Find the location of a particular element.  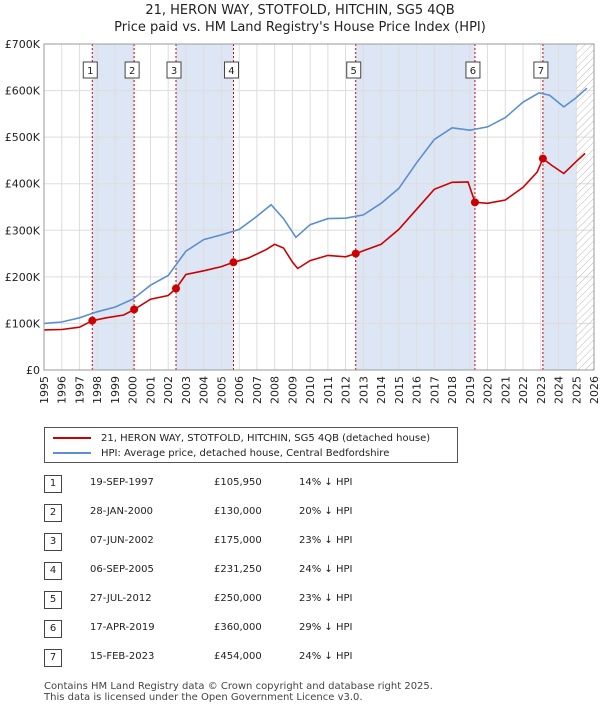

y-tick-label: £700K is located at coordinates (23, 44).